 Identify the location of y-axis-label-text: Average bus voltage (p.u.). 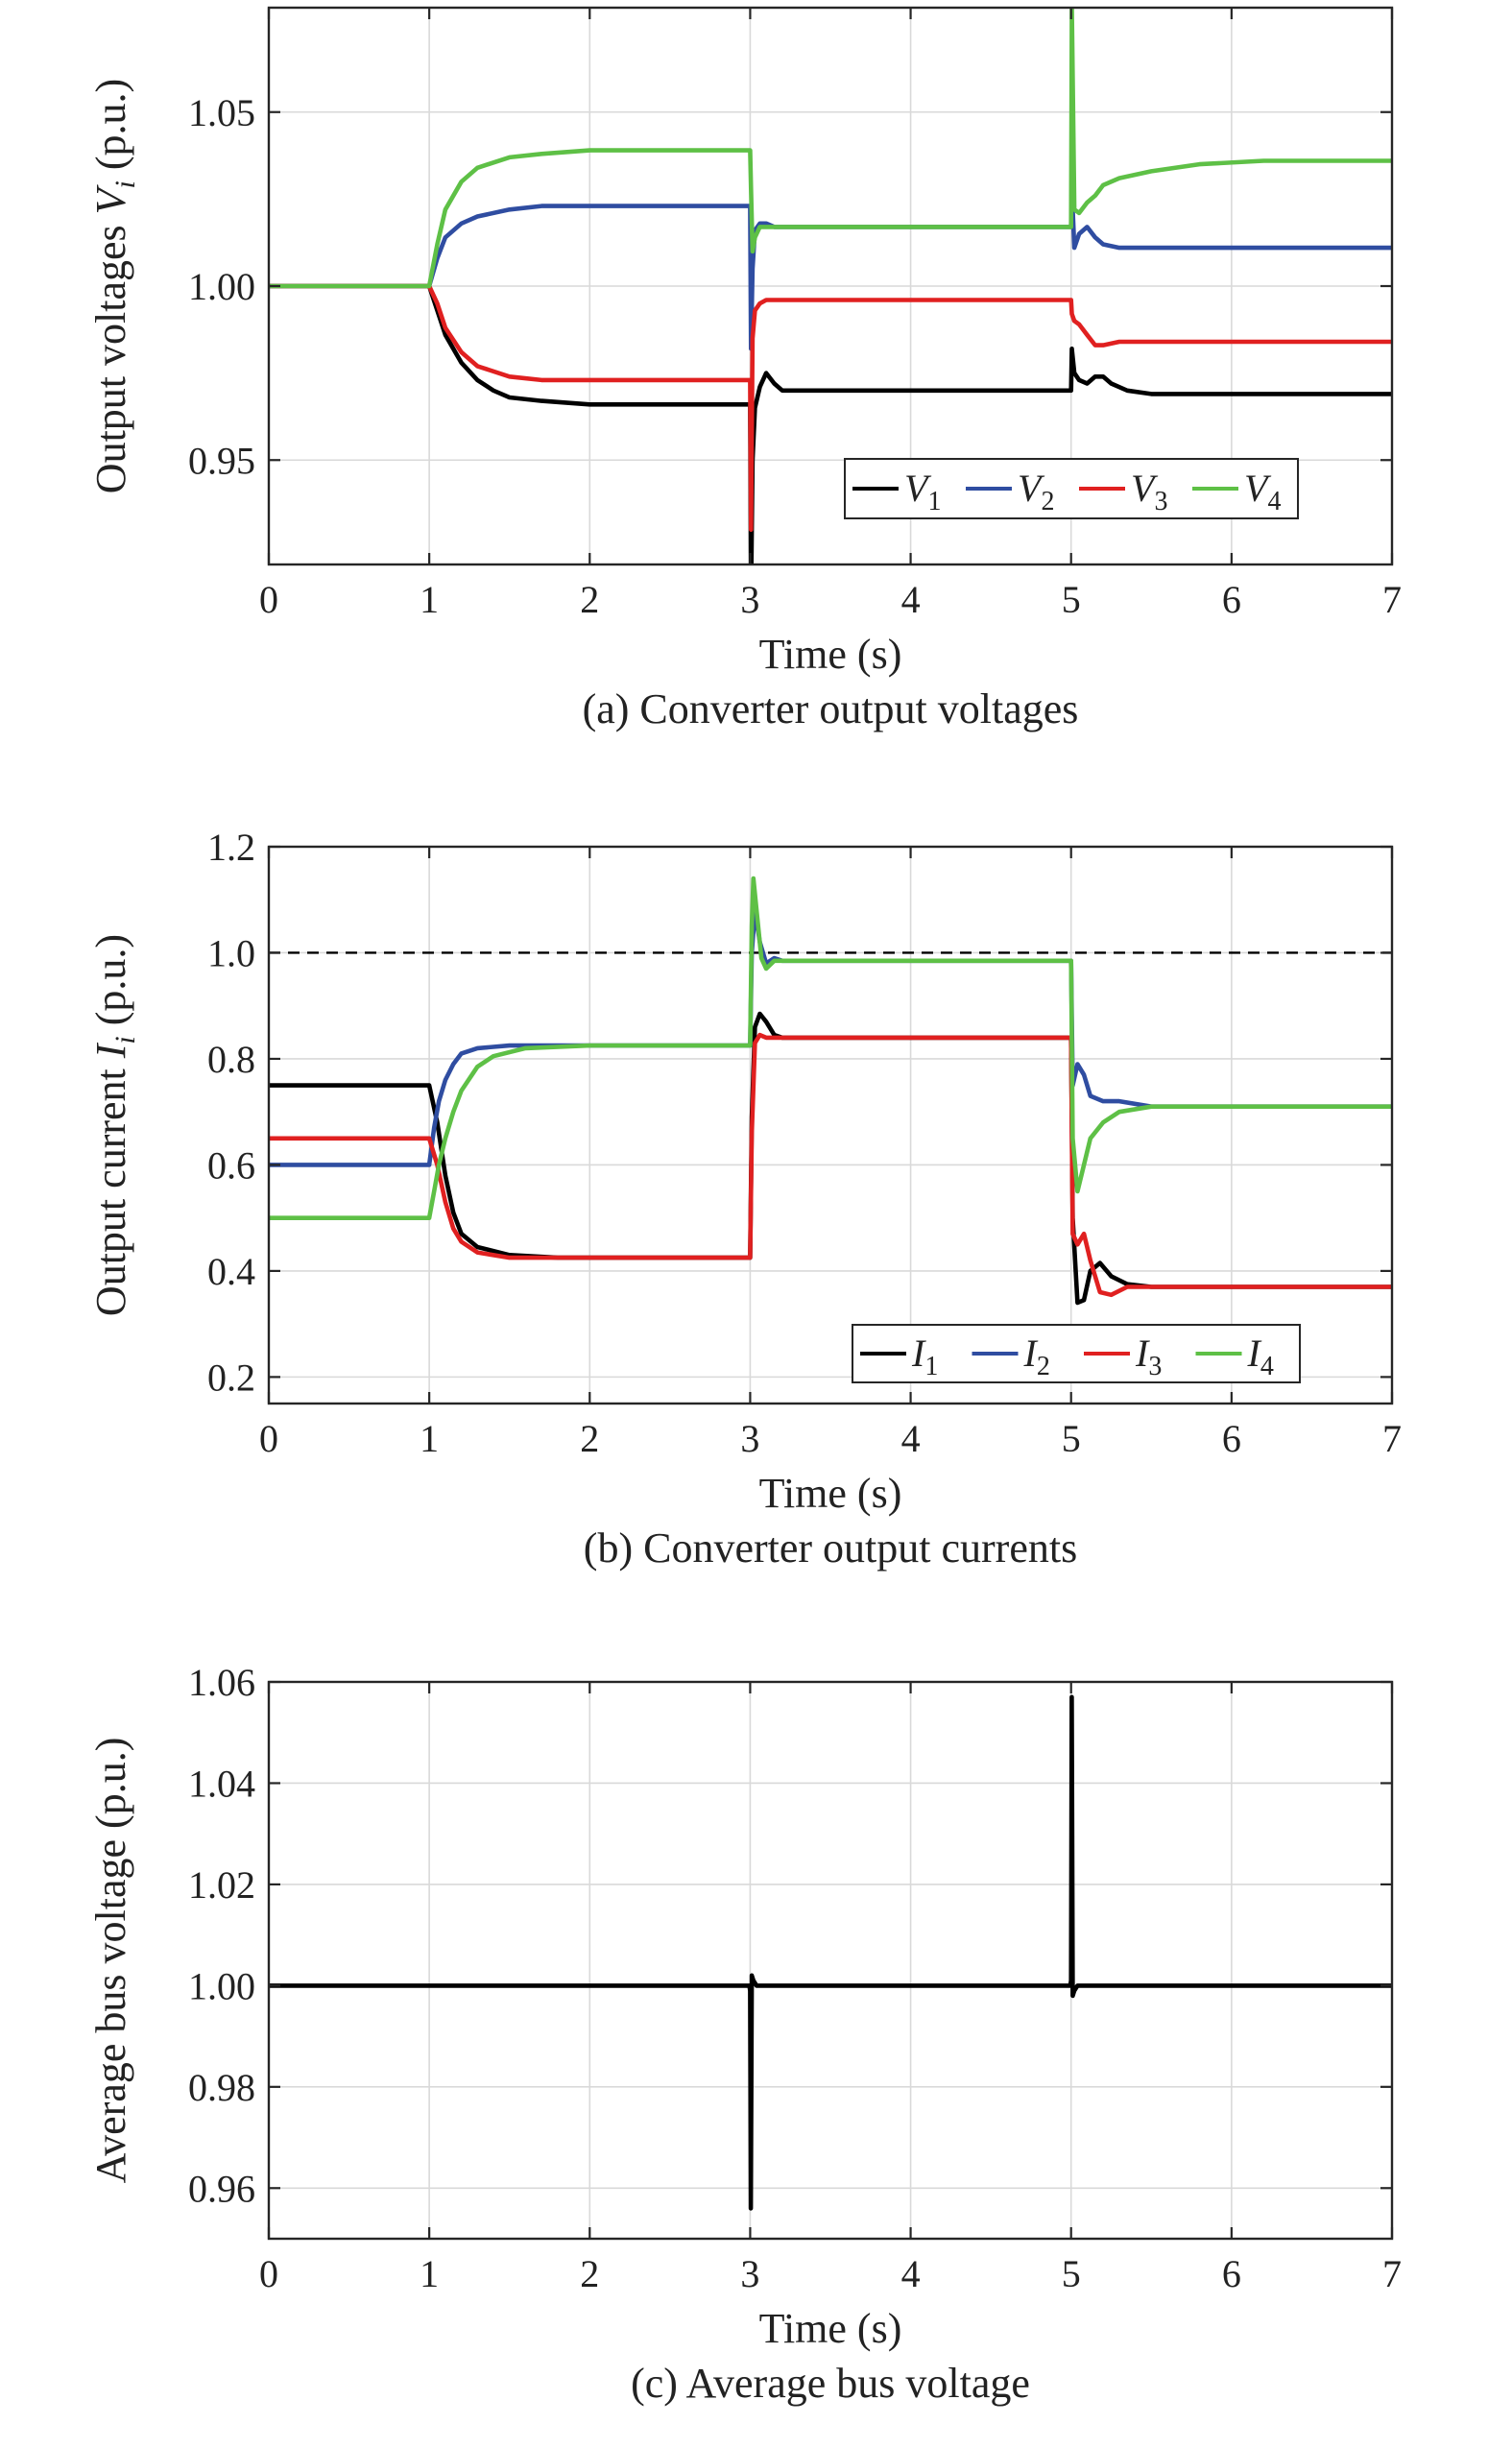
(110, 1961).